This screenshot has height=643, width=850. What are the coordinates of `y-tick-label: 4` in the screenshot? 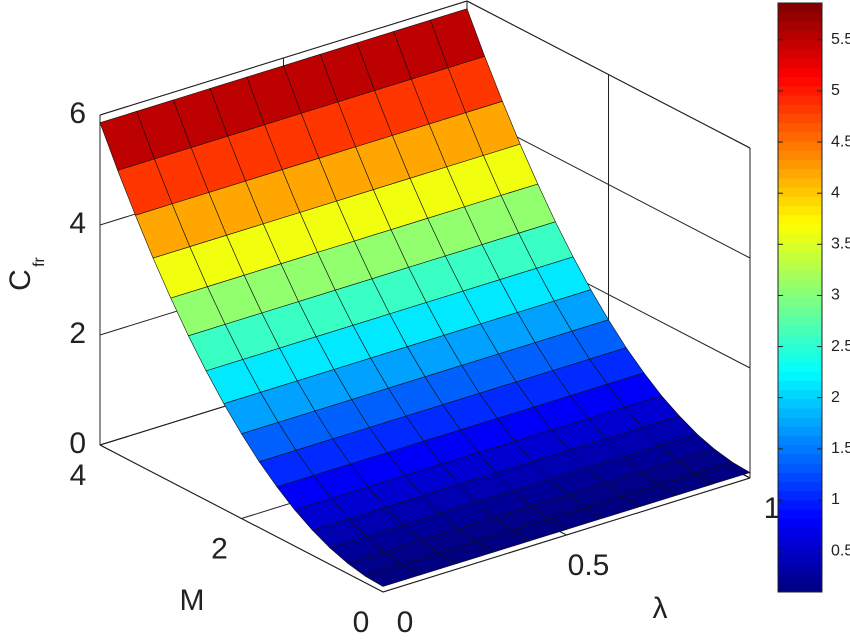 It's located at (78, 475).